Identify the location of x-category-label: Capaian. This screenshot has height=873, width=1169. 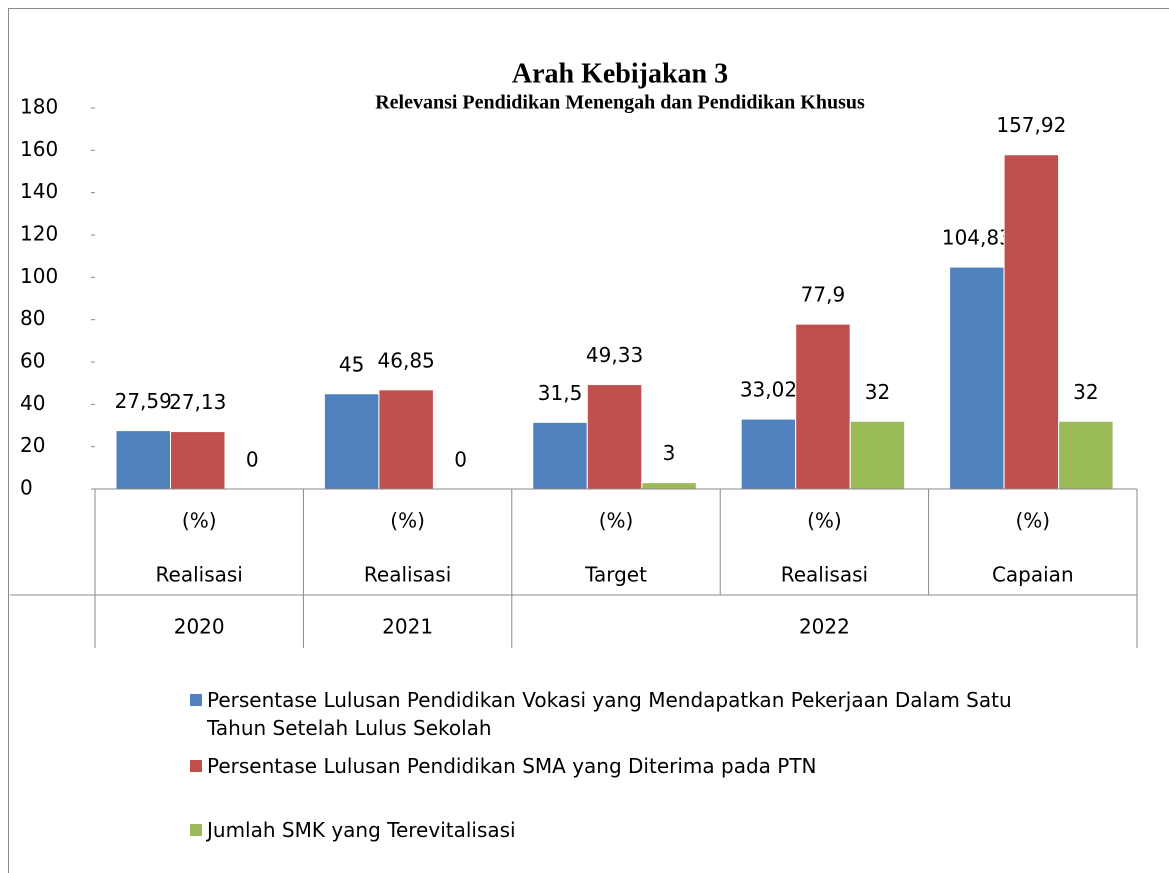
(1033, 575).